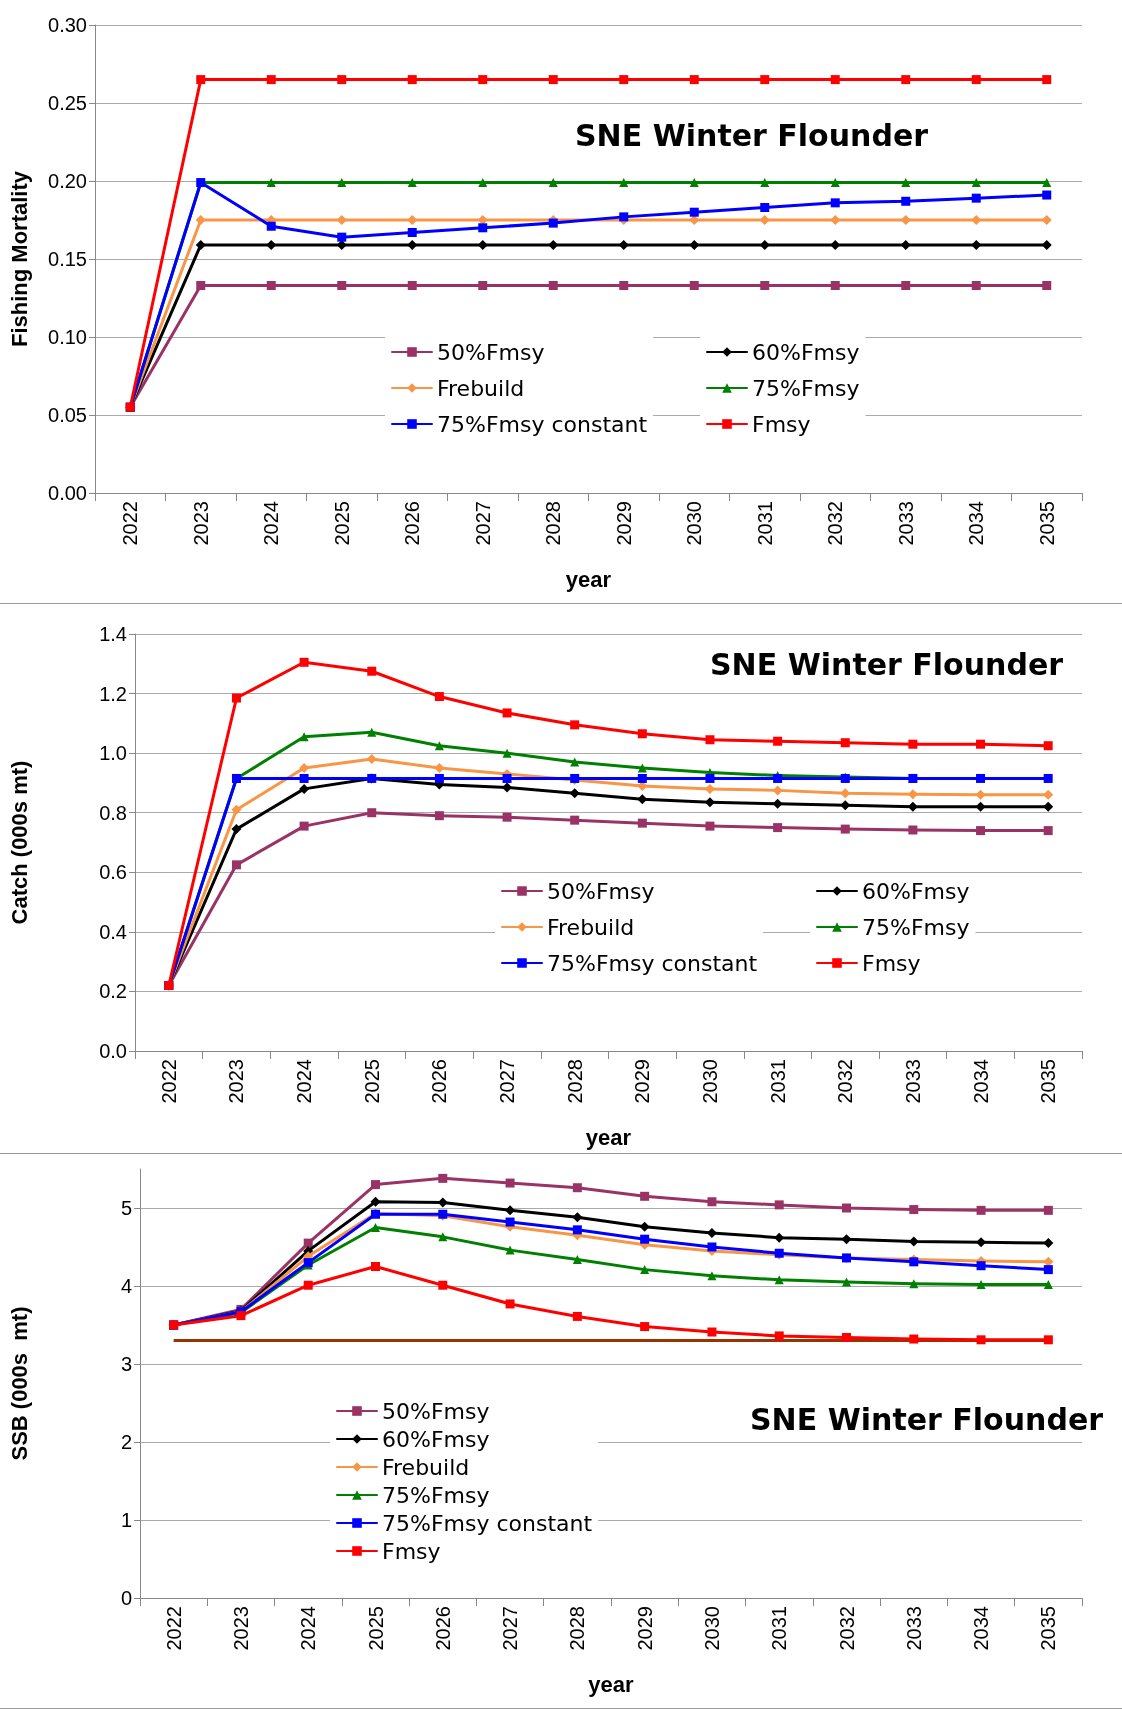  What do you see at coordinates (113, 753) in the screenshot?
I see `y-tick-label: 1.0` at bounding box center [113, 753].